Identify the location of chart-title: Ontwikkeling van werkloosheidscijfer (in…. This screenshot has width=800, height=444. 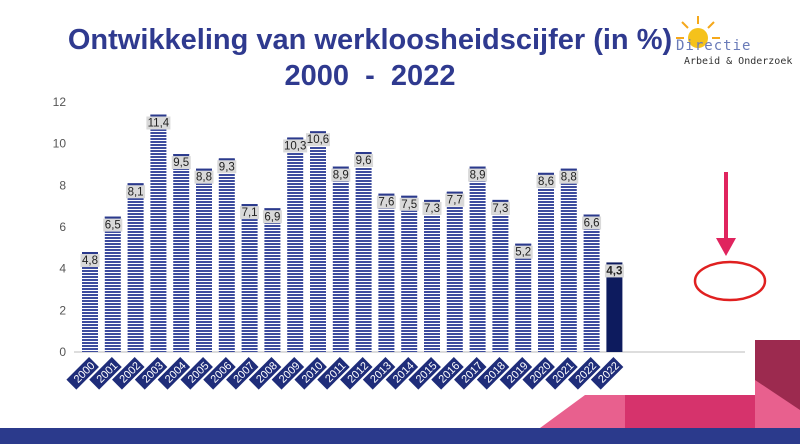
(370, 40).